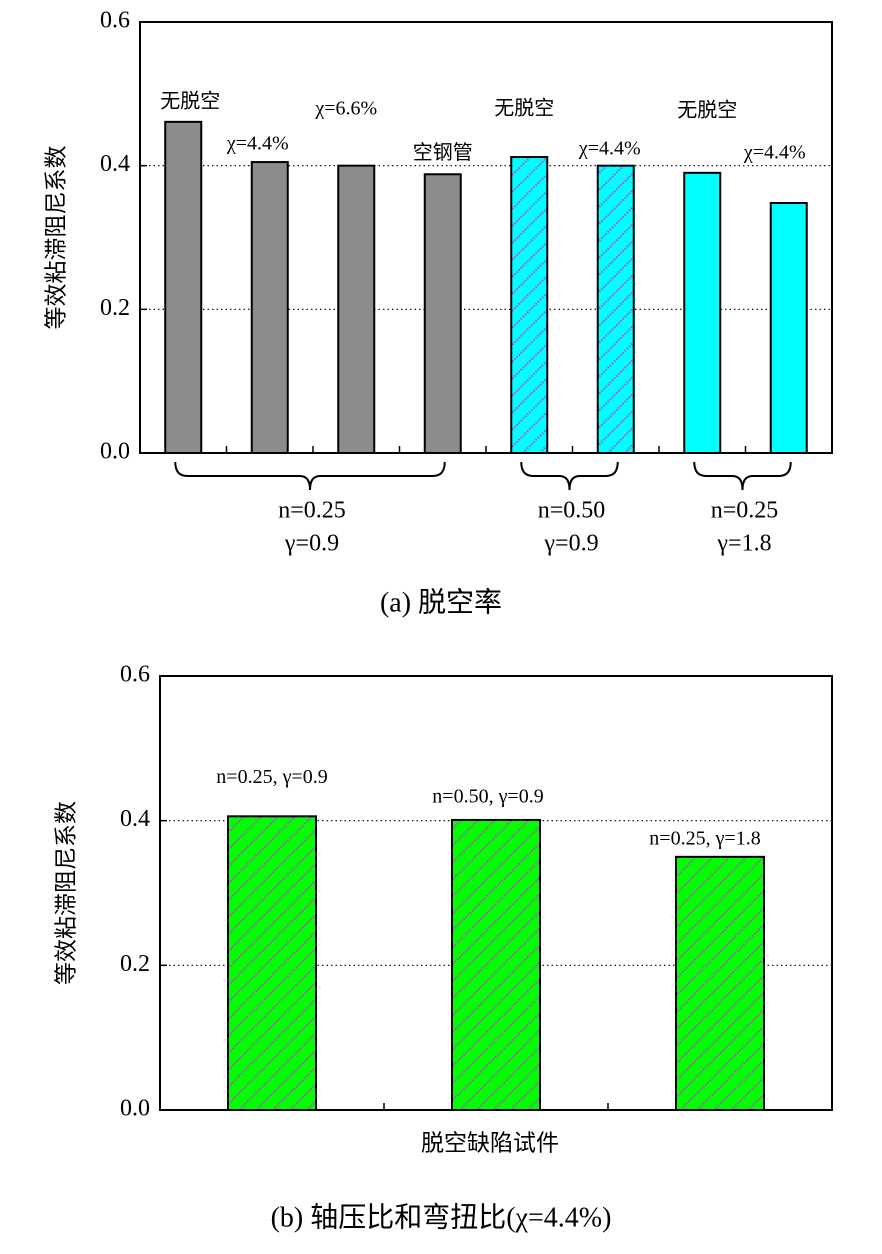 The width and height of the screenshot is (882, 1254). Describe the element at coordinates (441, 602) in the screenshot. I see `caption: (a) 脱空率` at that location.